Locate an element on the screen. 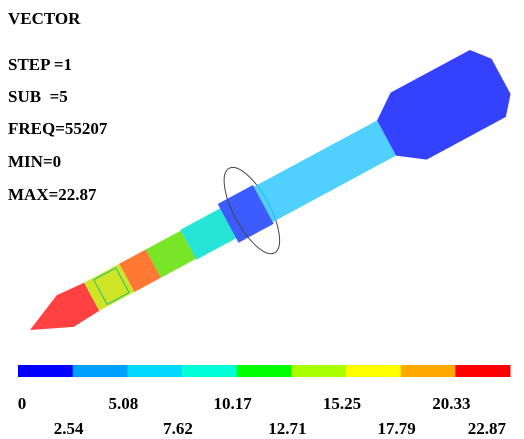 This screenshot has height=439, width=524. legend-label: 7.62 is located at coordinates (178, 428).